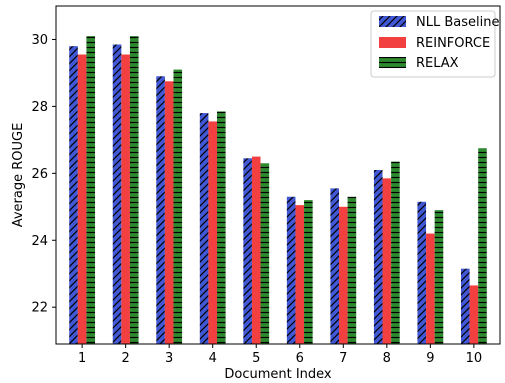 This screenshot has width=505, height=383. I want to click on legend-item-relax: RELAX, so click(419, 63).